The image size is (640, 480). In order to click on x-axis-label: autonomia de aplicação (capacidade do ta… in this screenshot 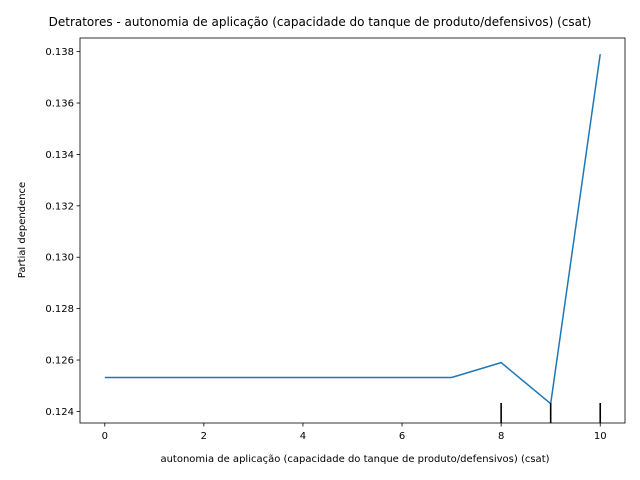, I will do `click(354, 459)`.